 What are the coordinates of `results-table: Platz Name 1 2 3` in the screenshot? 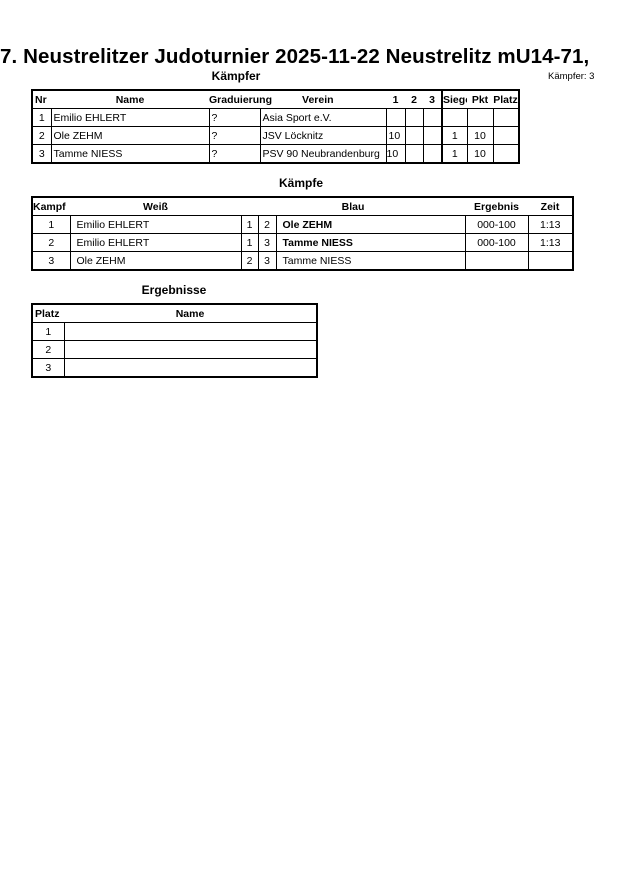 It's located at (174, 340).